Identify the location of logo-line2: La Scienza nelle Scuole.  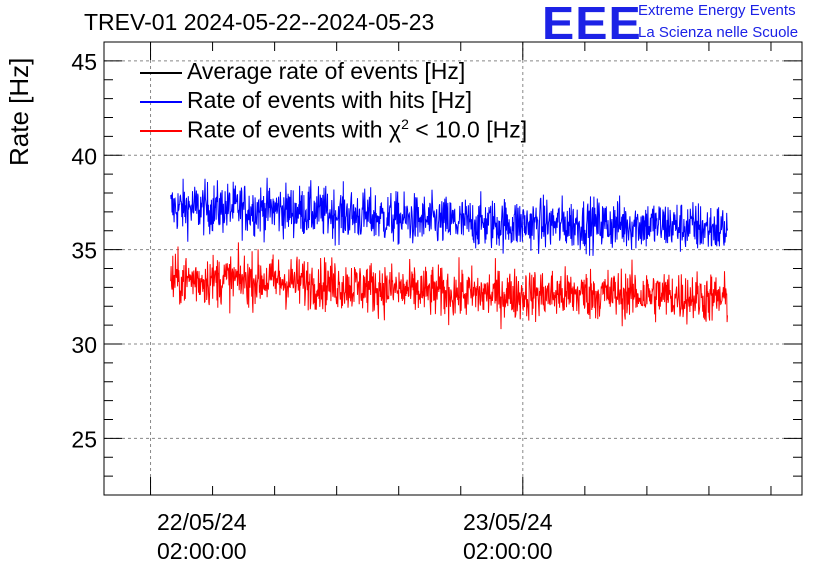
(718, 32).